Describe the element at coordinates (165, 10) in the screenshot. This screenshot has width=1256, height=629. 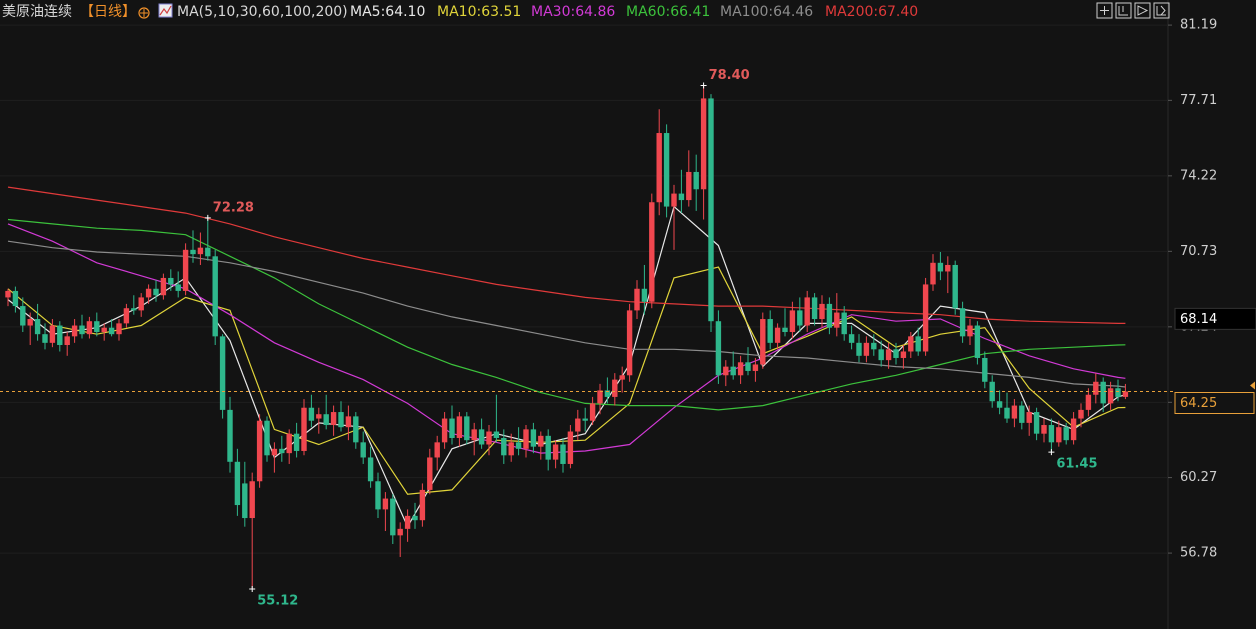
I see `indicator-icon` at that location.